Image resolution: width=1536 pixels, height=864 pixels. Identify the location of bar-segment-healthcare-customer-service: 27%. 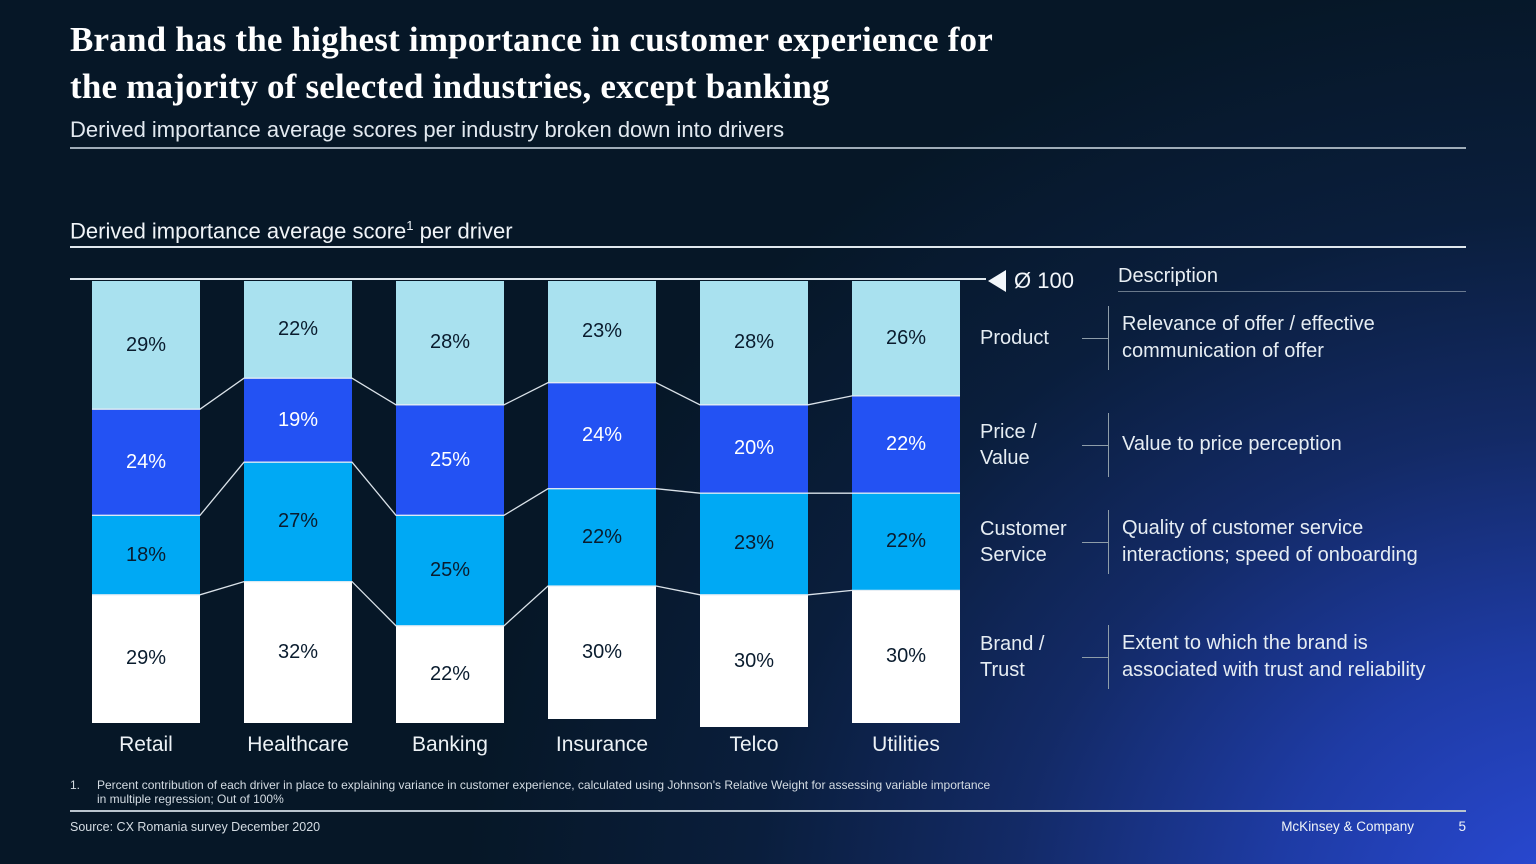
(298, 522).